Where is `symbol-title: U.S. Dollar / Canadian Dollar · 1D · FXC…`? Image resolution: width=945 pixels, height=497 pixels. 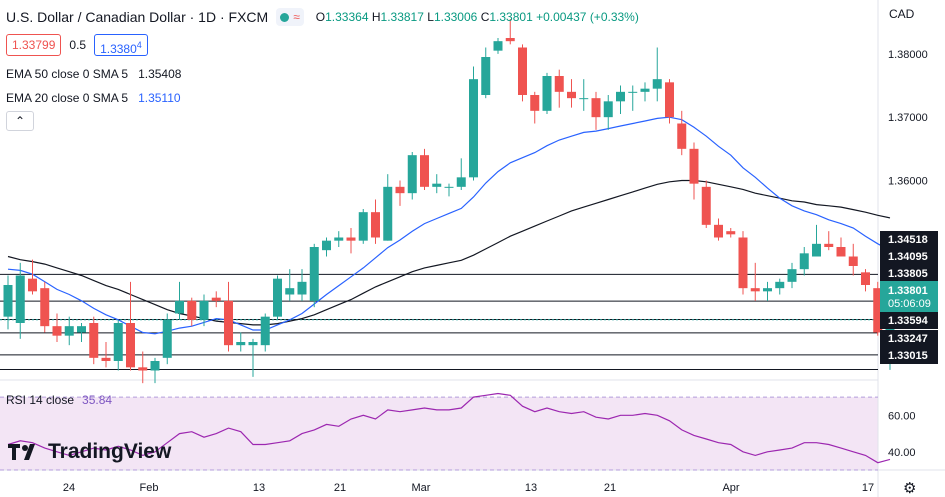
symbol-title: U.S. Dollar / Canadian Dollar · 1D · FXC… is located at coordinates (137, 17).